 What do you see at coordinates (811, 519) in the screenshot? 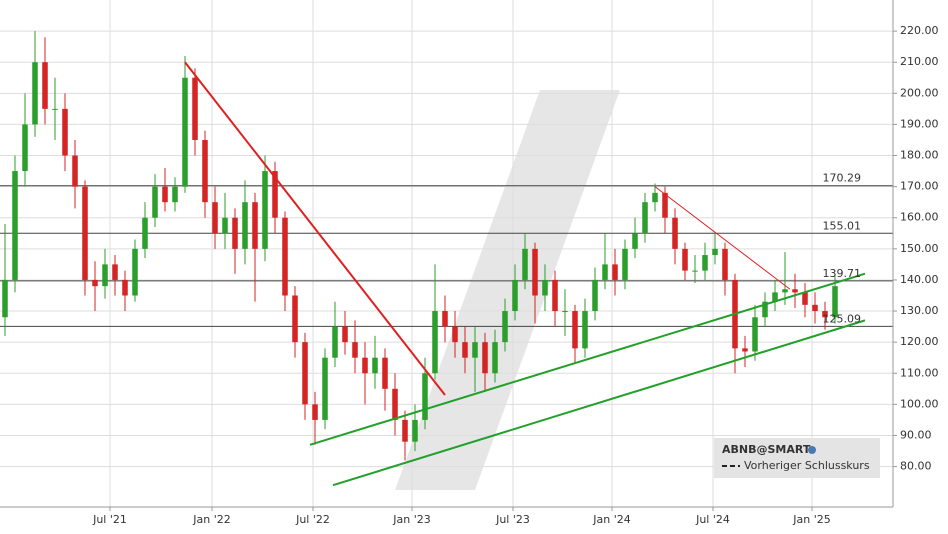
I see `x-tick-label: Jan '25` at bounding box center [811, 519].